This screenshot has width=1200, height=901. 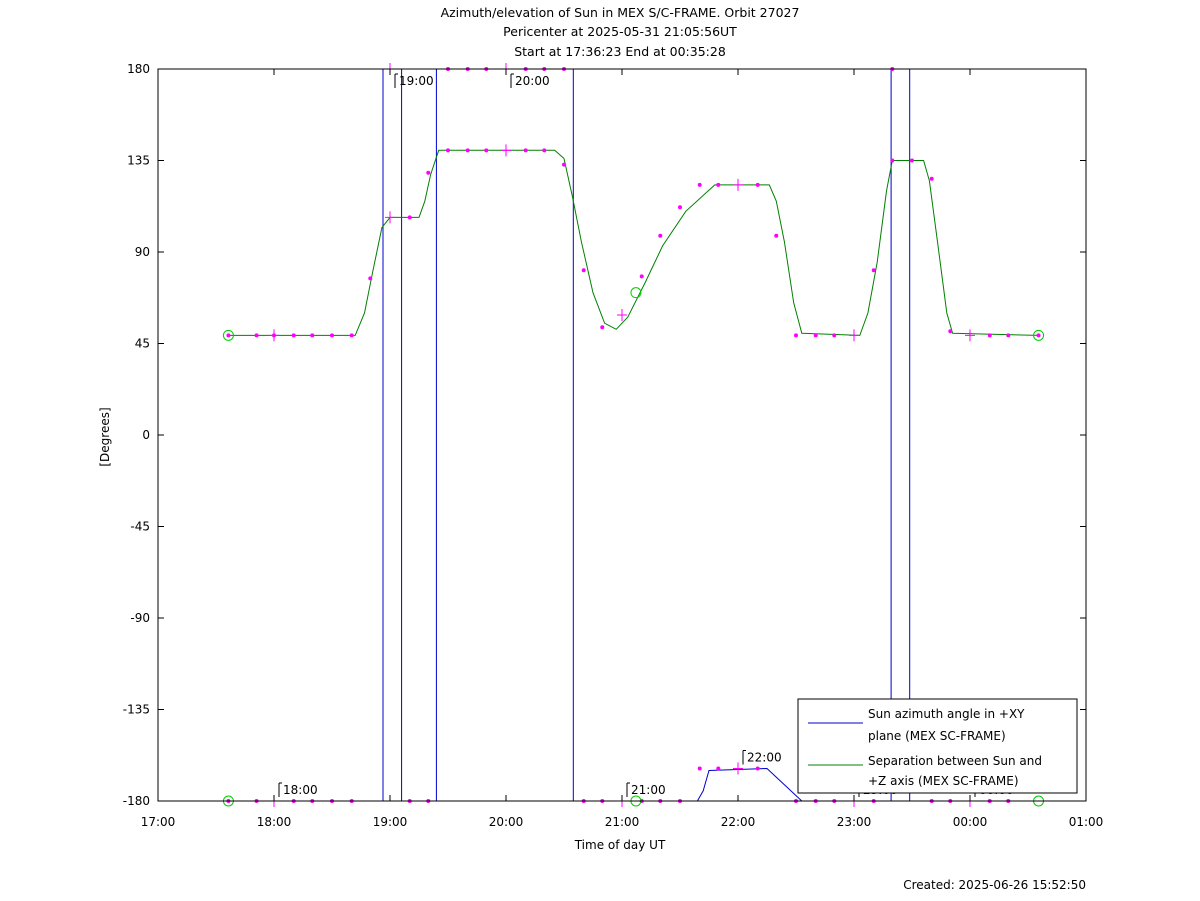 I want to click on x-tick-label: 22:00, so click(x=738, y=822).